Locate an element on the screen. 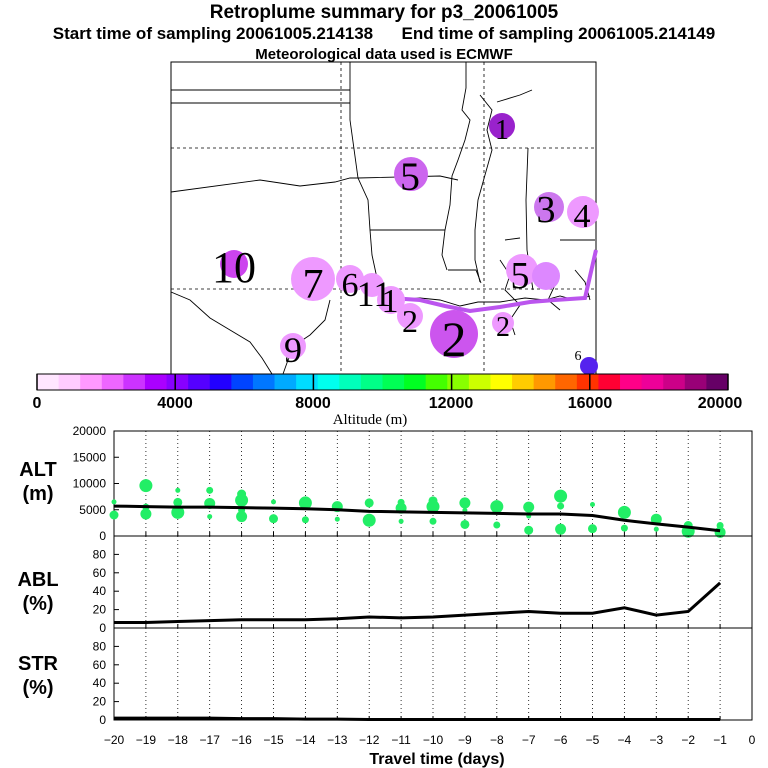  y-tick-label: 80 is located at coordinates (100, 646).